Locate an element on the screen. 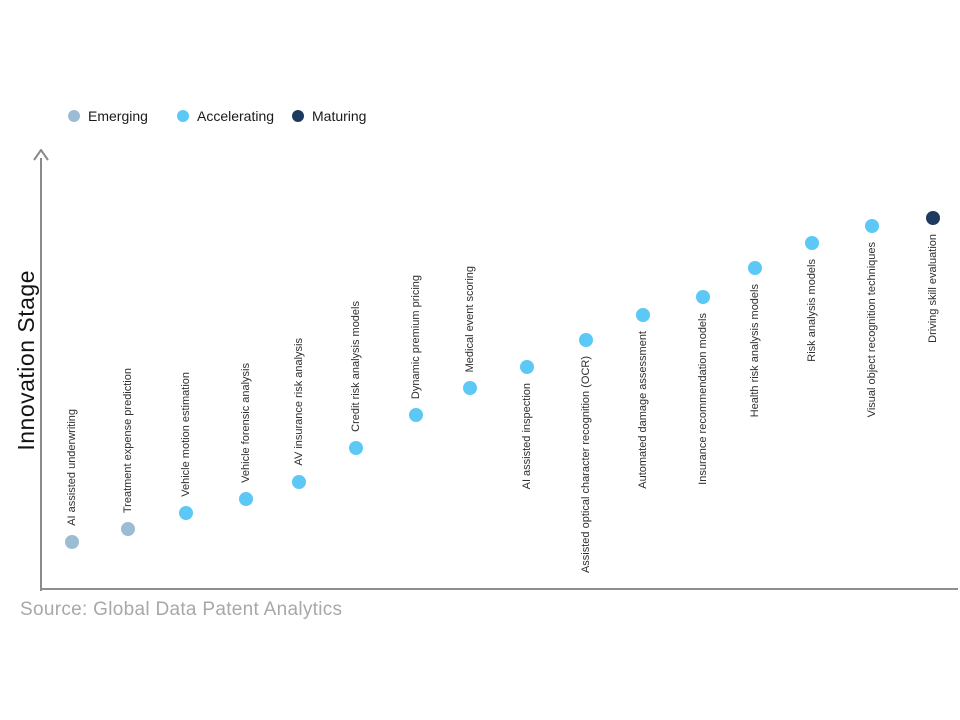 The height and width of the screenshot is (720, 960). x-axis-line is located at coordinates (499, 589).